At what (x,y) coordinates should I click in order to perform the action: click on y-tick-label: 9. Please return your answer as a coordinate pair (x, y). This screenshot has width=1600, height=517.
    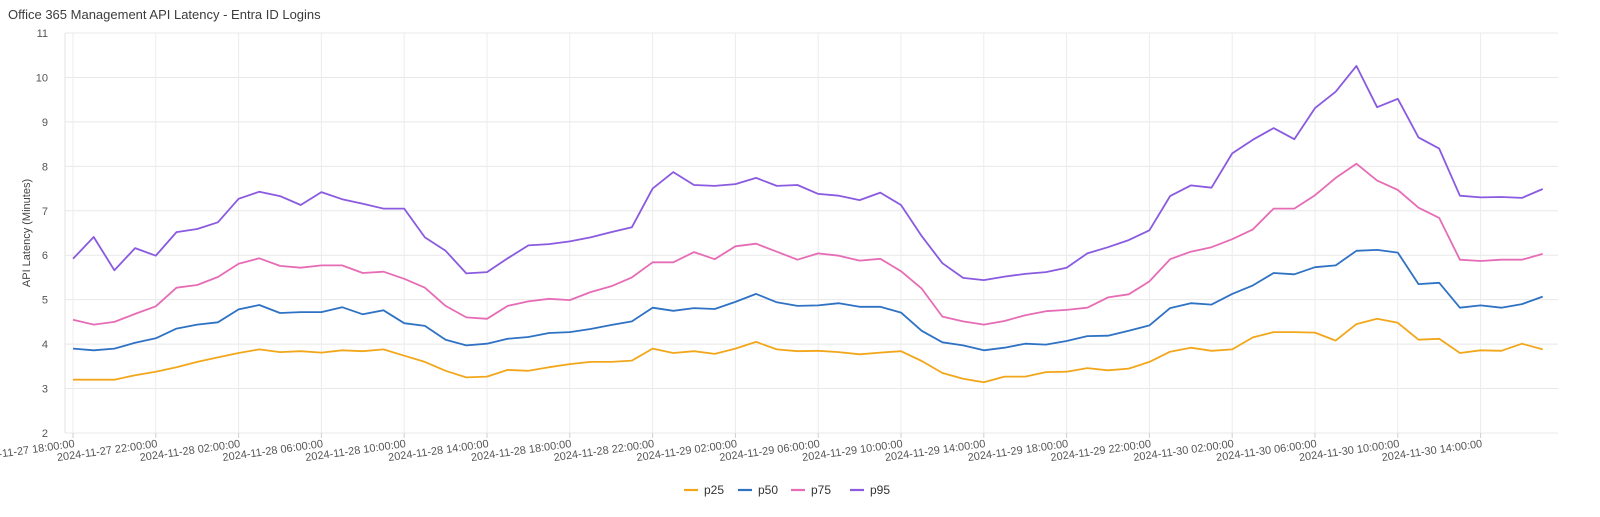
    Looking at the image, I should click on (45, 123).